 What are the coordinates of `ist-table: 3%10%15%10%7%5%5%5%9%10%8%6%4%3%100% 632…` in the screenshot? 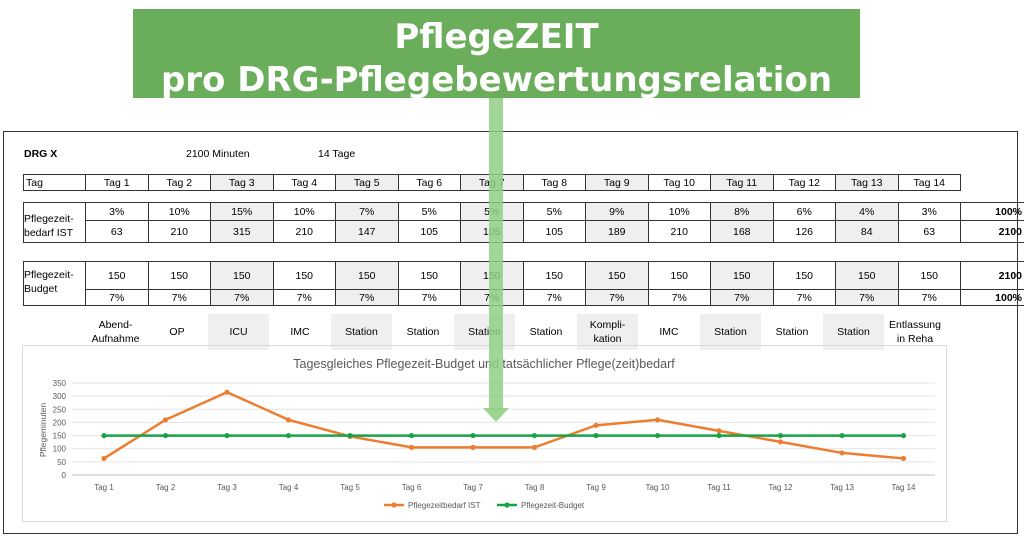 It's located at (523, 222).